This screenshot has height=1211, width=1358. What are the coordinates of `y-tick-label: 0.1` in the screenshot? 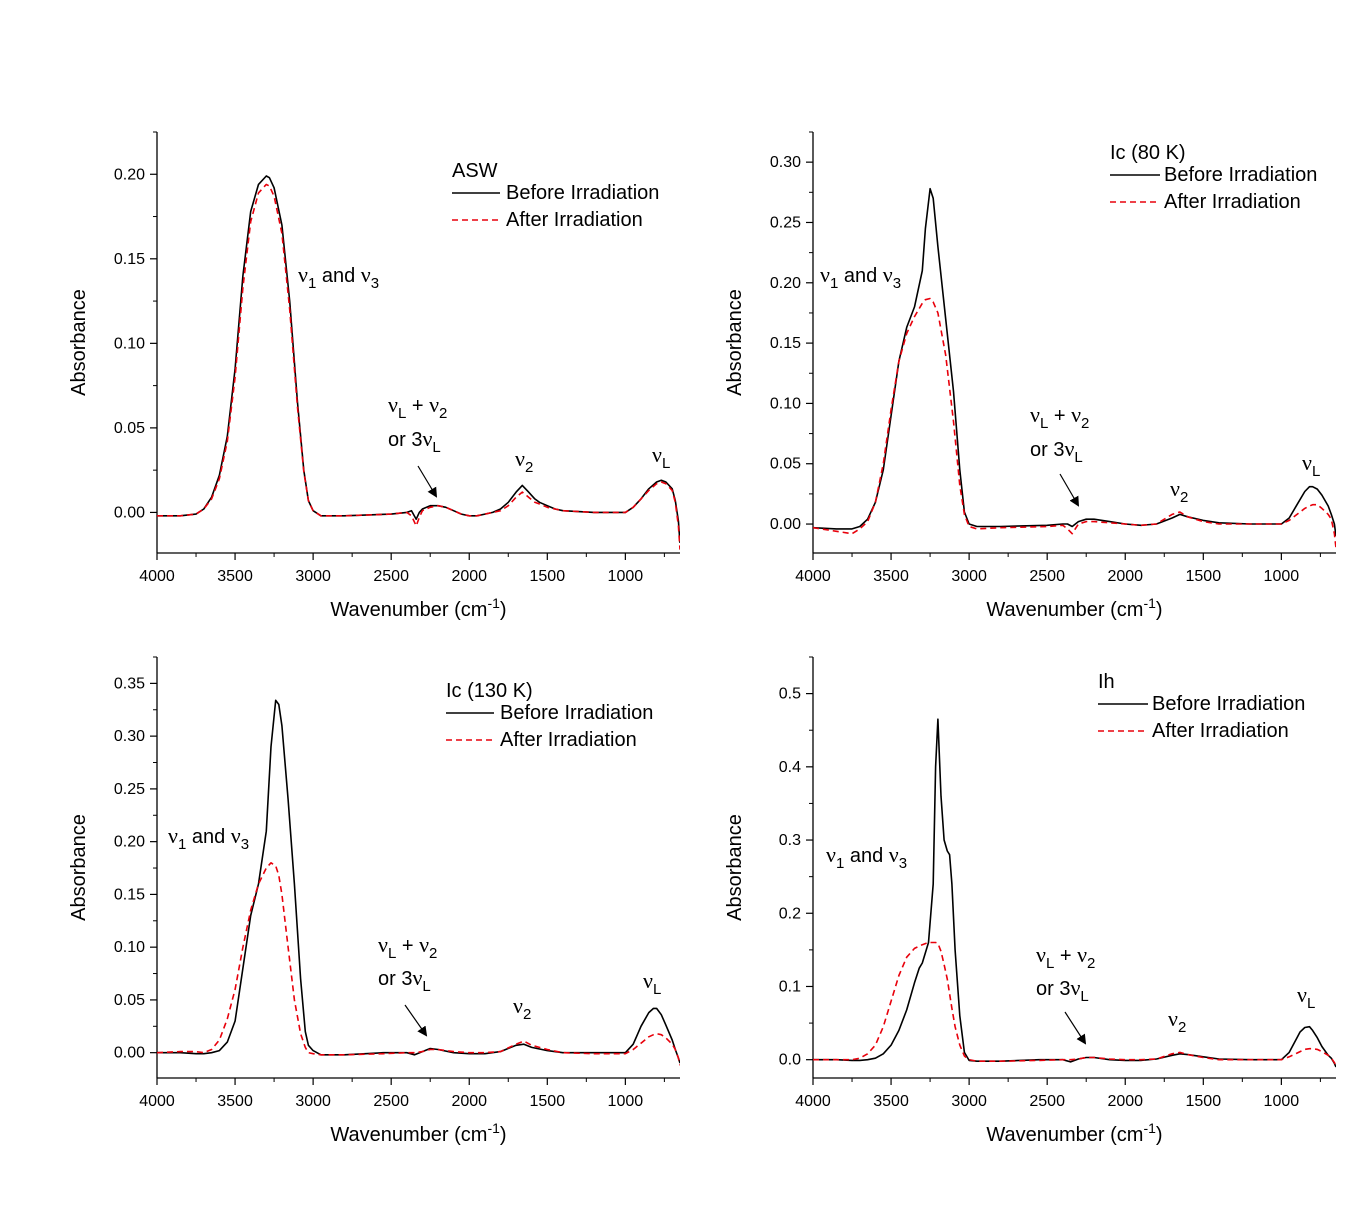 It's located at (790, 986).